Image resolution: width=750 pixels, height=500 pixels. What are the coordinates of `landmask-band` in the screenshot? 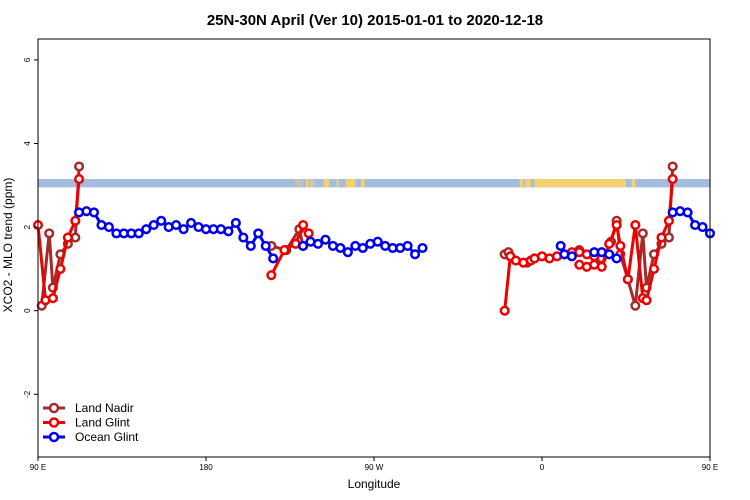 It's located at (374, 183).